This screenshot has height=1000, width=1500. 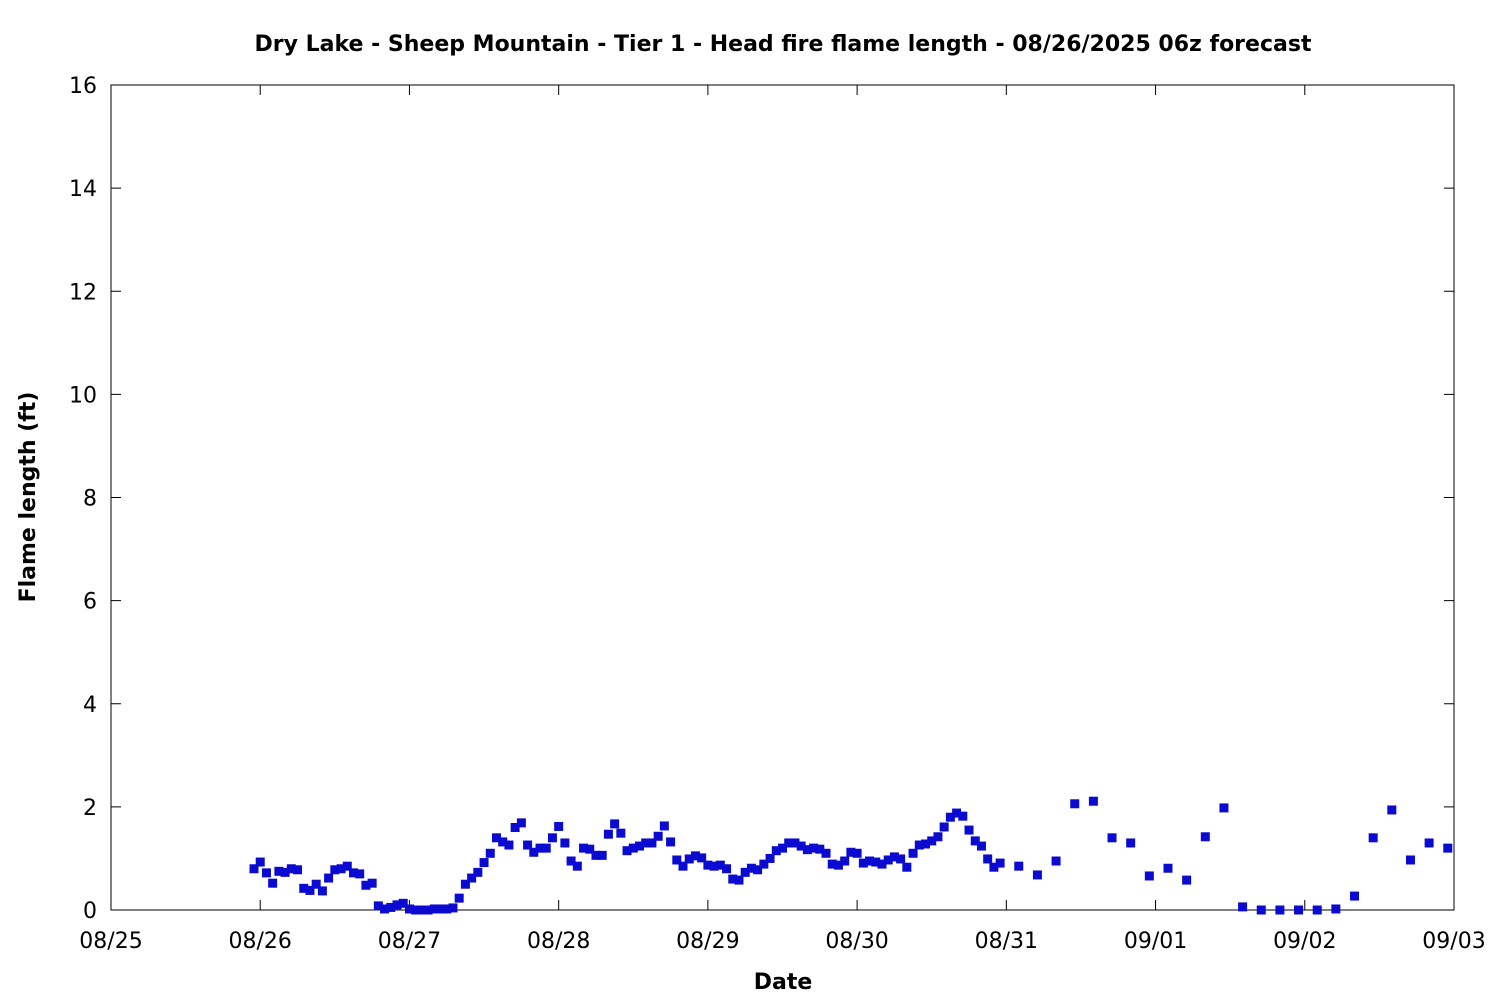 What do you see at coordinates (1155, 941) in the screenshot?
I see `x-tick-label: 09/01` at bounding box center [1155, 941].